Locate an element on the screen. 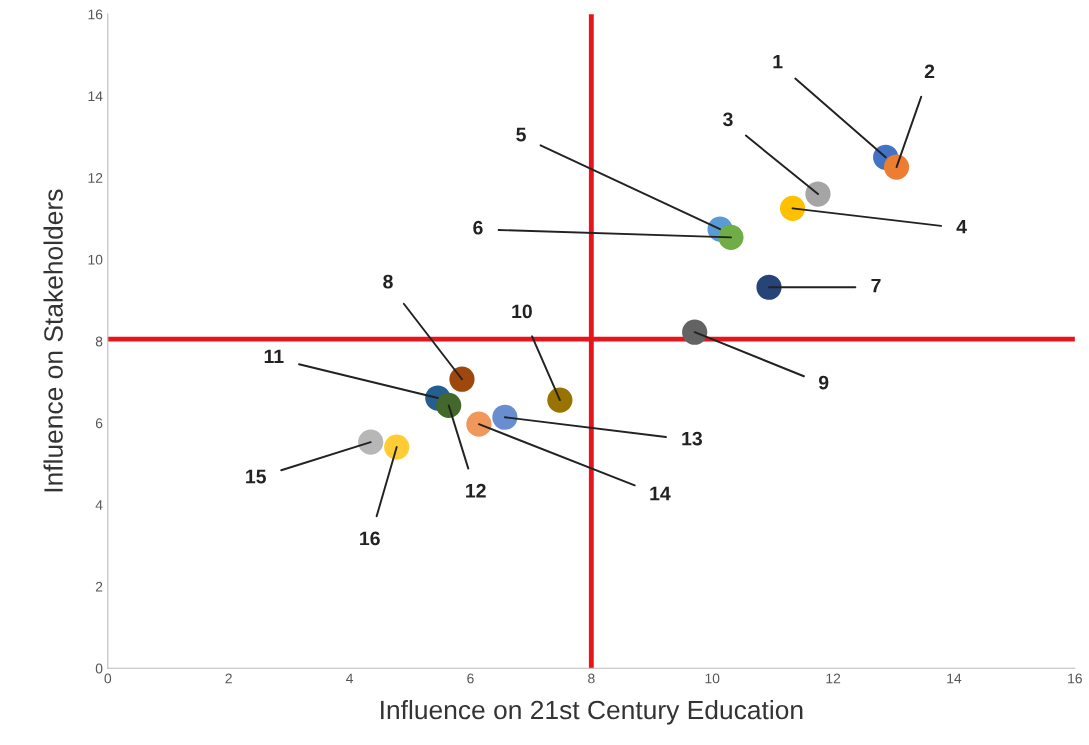 This screenshot has height=745, width=1089. x-tick-label: 4 is located at coordinates (350, 678).